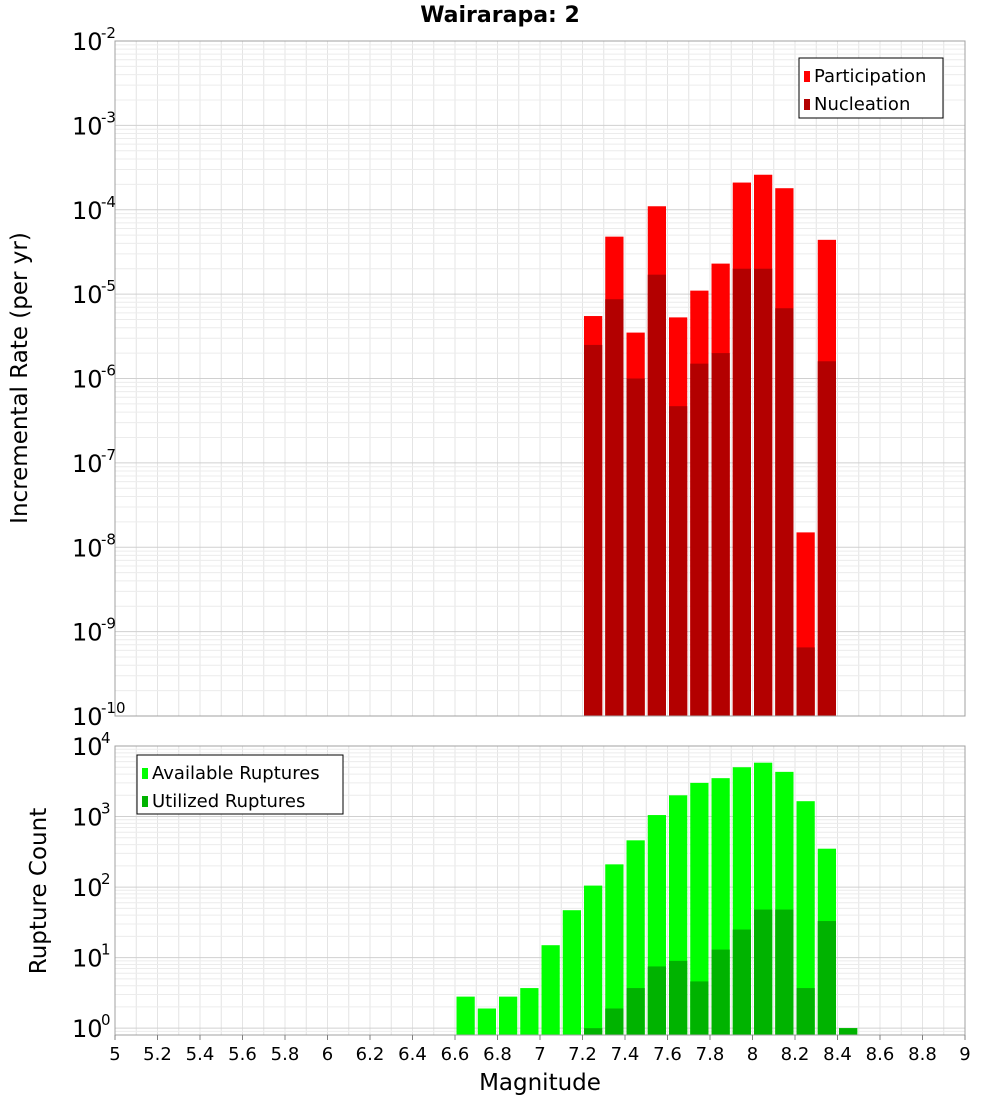 The width and height of the screenshot is (1000, 1100). I want to click on x-tick-label: 7.8, so click(710, 1054).